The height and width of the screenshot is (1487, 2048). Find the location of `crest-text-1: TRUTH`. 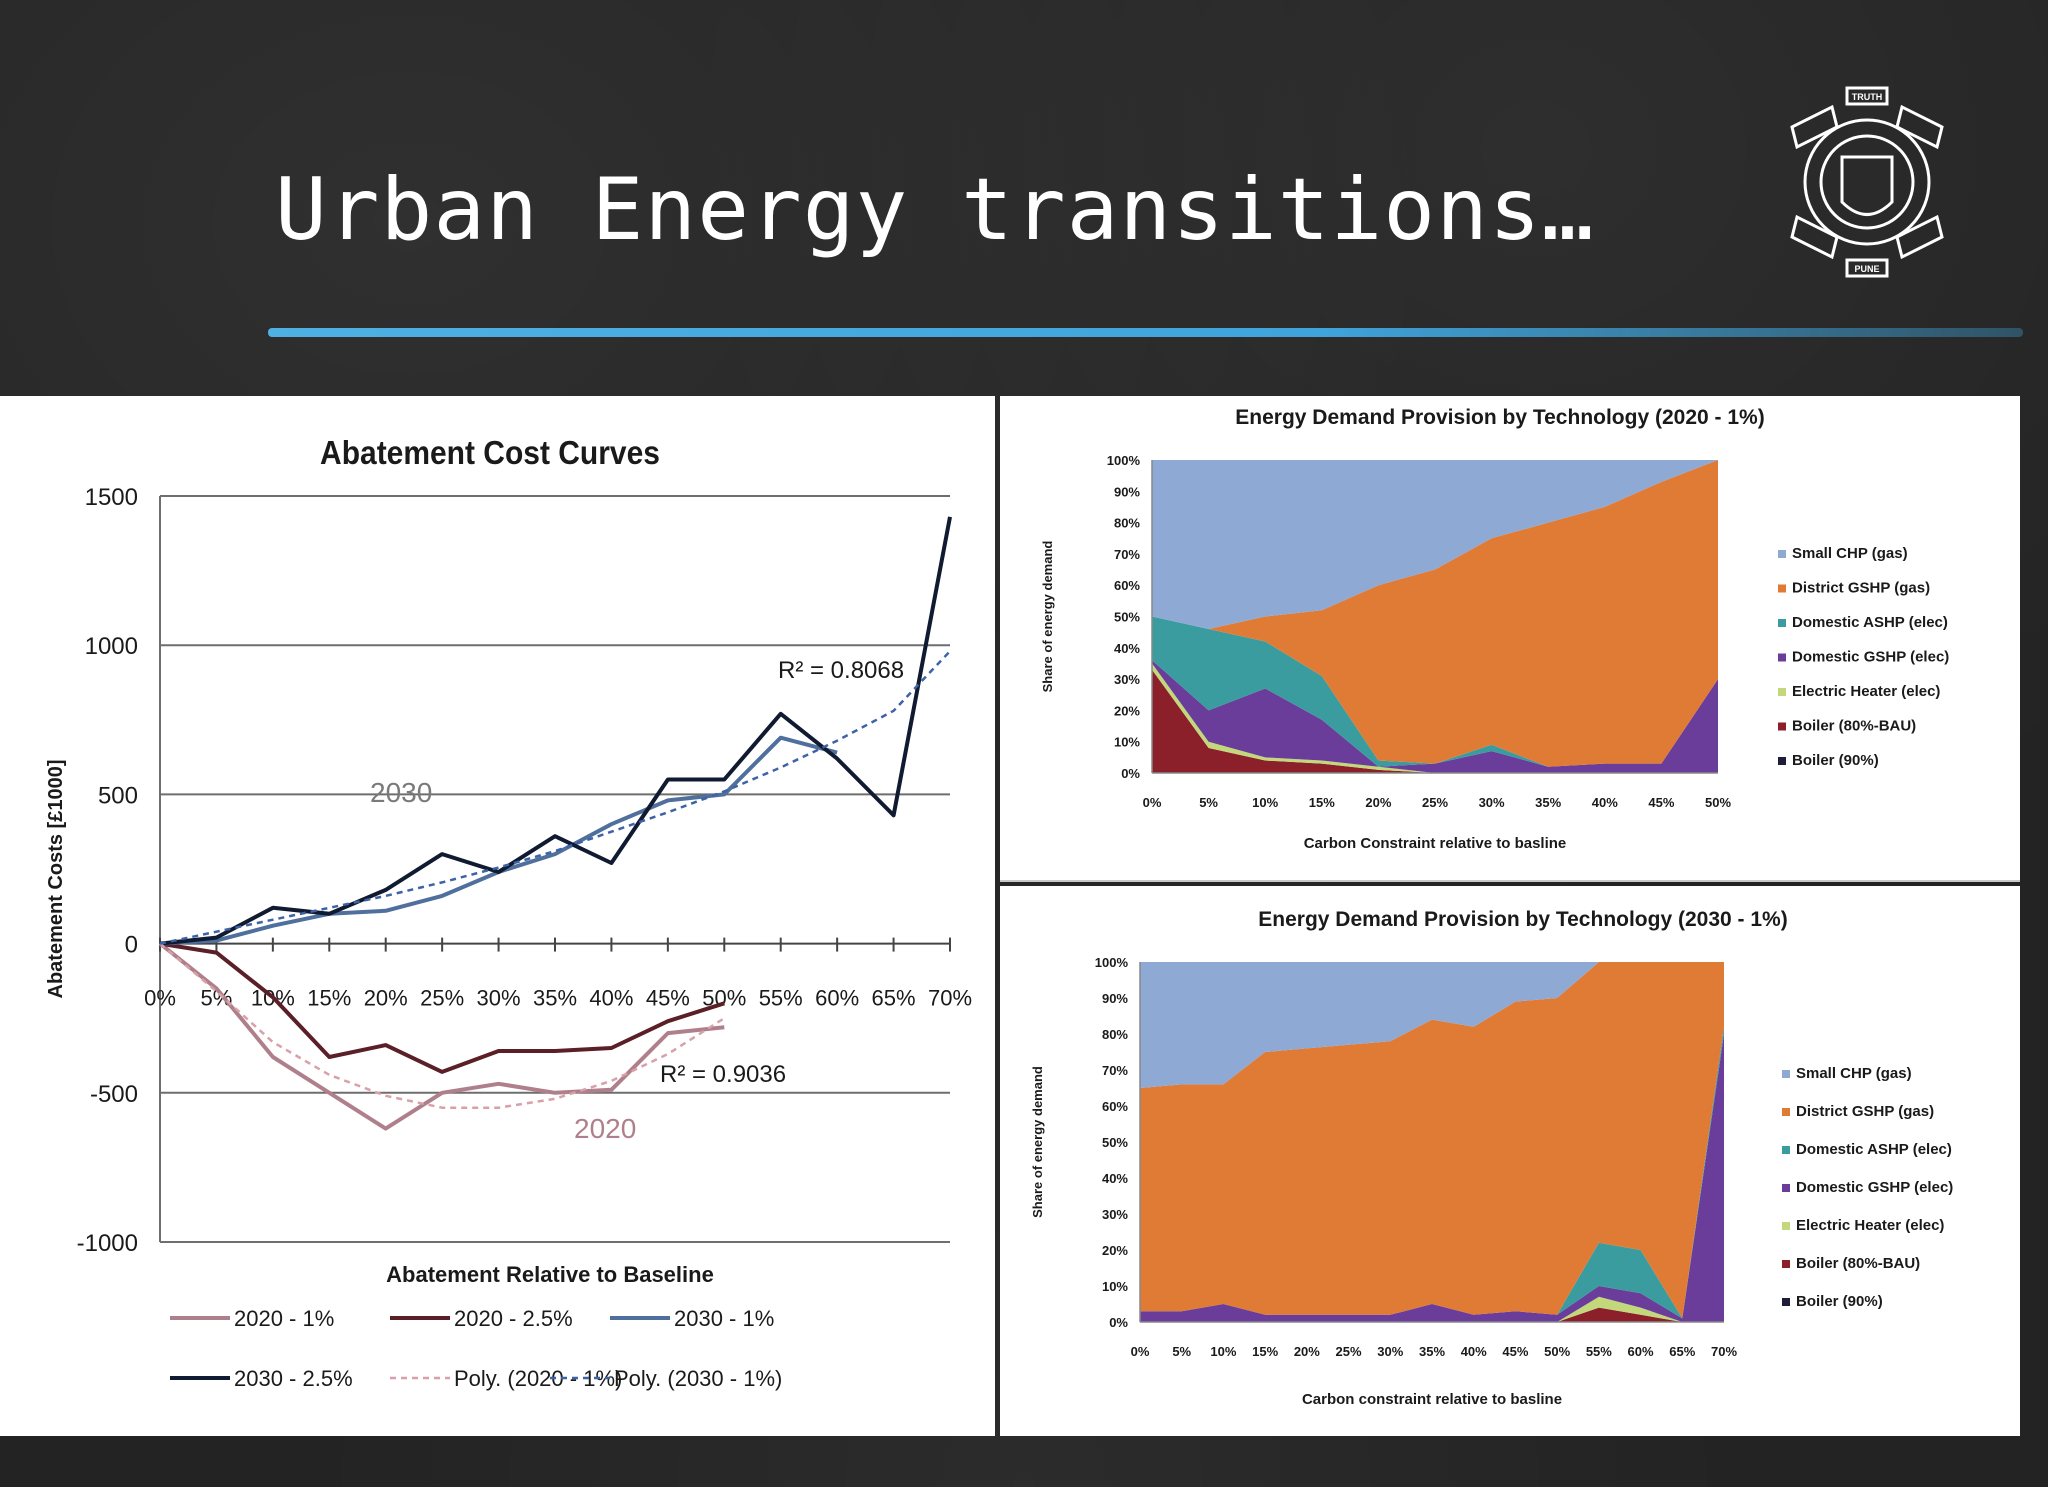

crest-text-1: TRUTH is located at coordinates (1867, 97).